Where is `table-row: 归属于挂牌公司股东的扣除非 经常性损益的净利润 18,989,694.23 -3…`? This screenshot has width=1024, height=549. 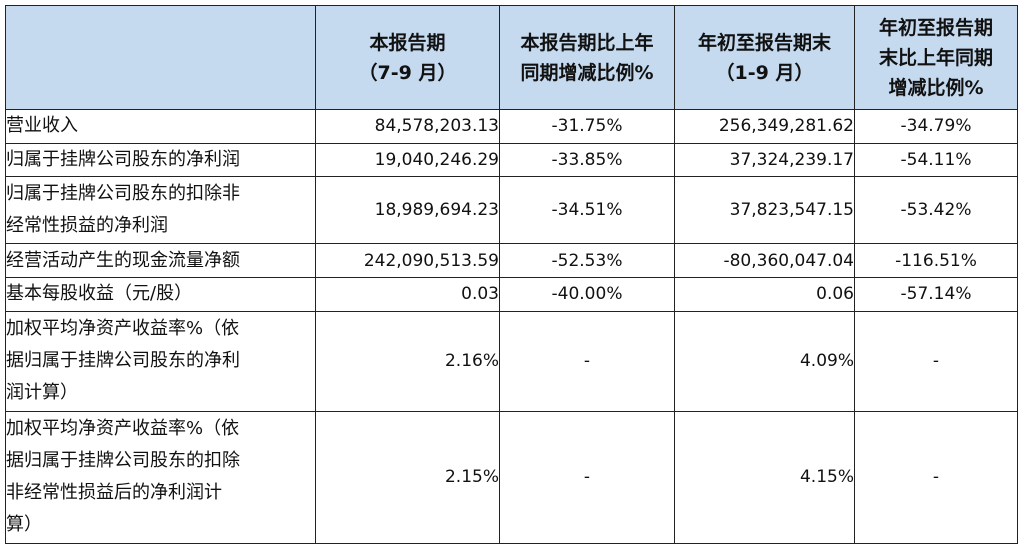
table-row: 归属于挂牌公司股东的扣除非 经常性损益的净利润 18,989,694.23 -3… is located at coordinates (511, 210).